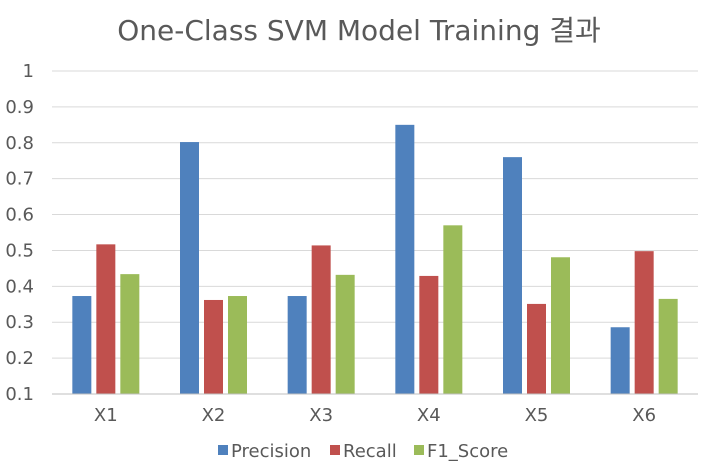 The height and width of the screenshot is (476, 718). What do you see at coordinates (345, 334) in the screenshot?
I see `bar-f1_score-x3` at bounding box center [345, 334].